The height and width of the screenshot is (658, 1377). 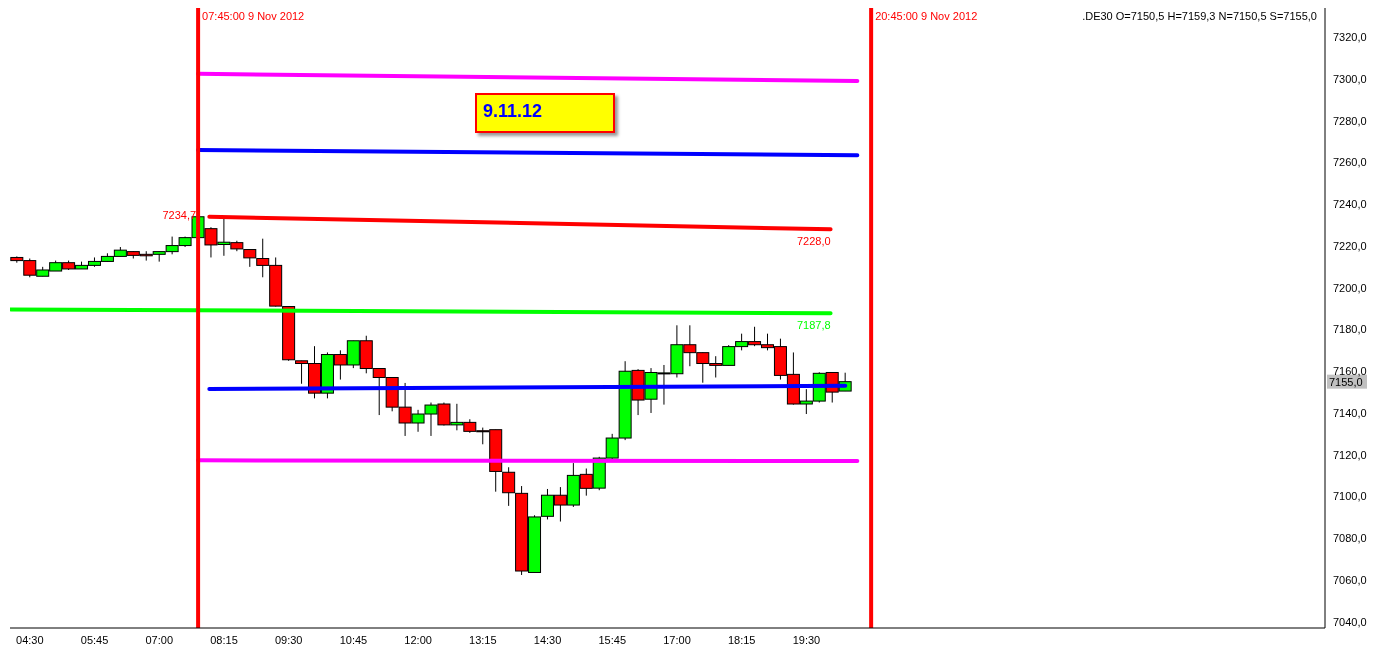 What do you see at coordinates (813, 241) in the screenshot?
I see `annotation: 7228,0` at bounding box center [813, 241].